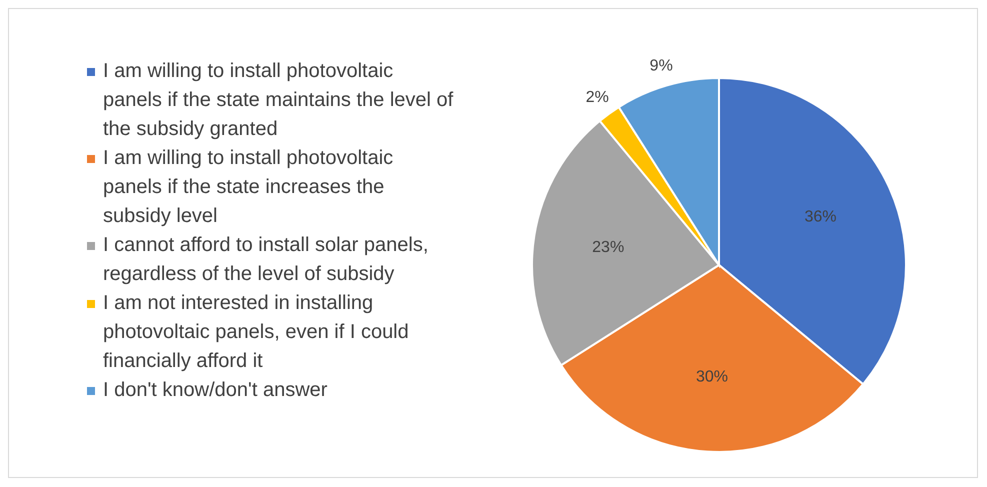 This screenshot has height=487, width=987. Describe the element at coordinates (266, 260) in the screenshot. I see `legend-label: I cannot afford to install solar panels, regardless of the level of subsidy` at that location.